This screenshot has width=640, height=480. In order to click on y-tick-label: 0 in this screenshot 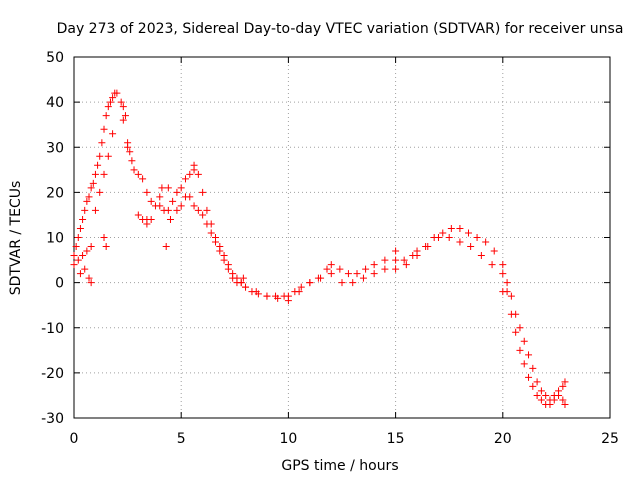, I will do `click(59, 284)`.